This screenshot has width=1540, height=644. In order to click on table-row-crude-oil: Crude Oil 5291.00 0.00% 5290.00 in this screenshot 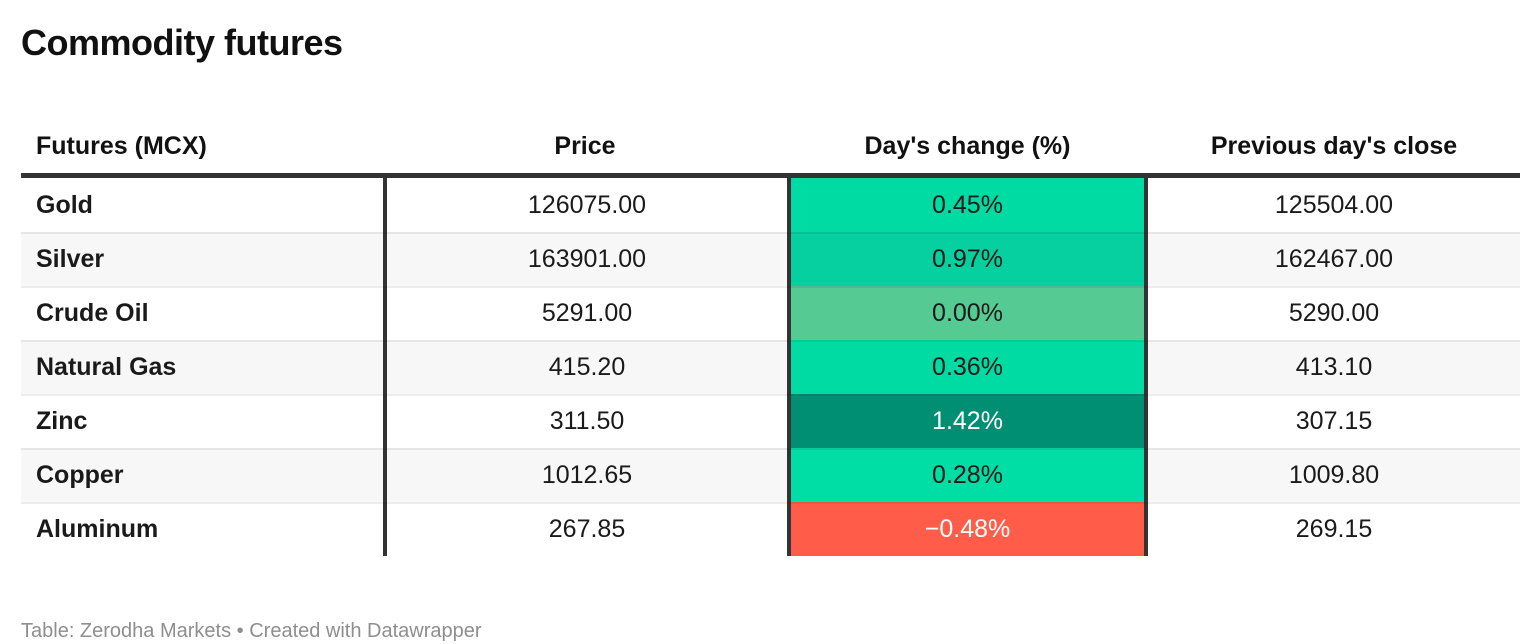, I will do `click(770, 313)`.